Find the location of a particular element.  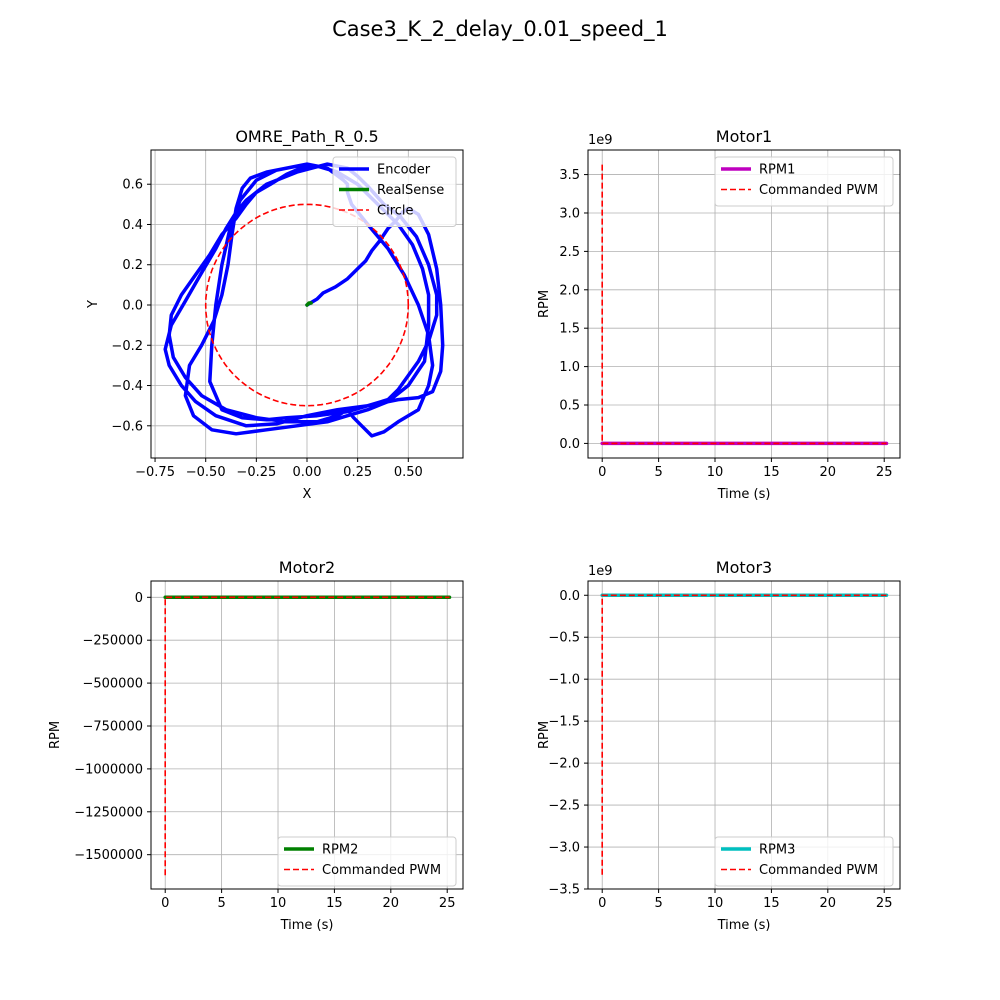

y-tick-label: −750000 is located at coordinates (112, 726).